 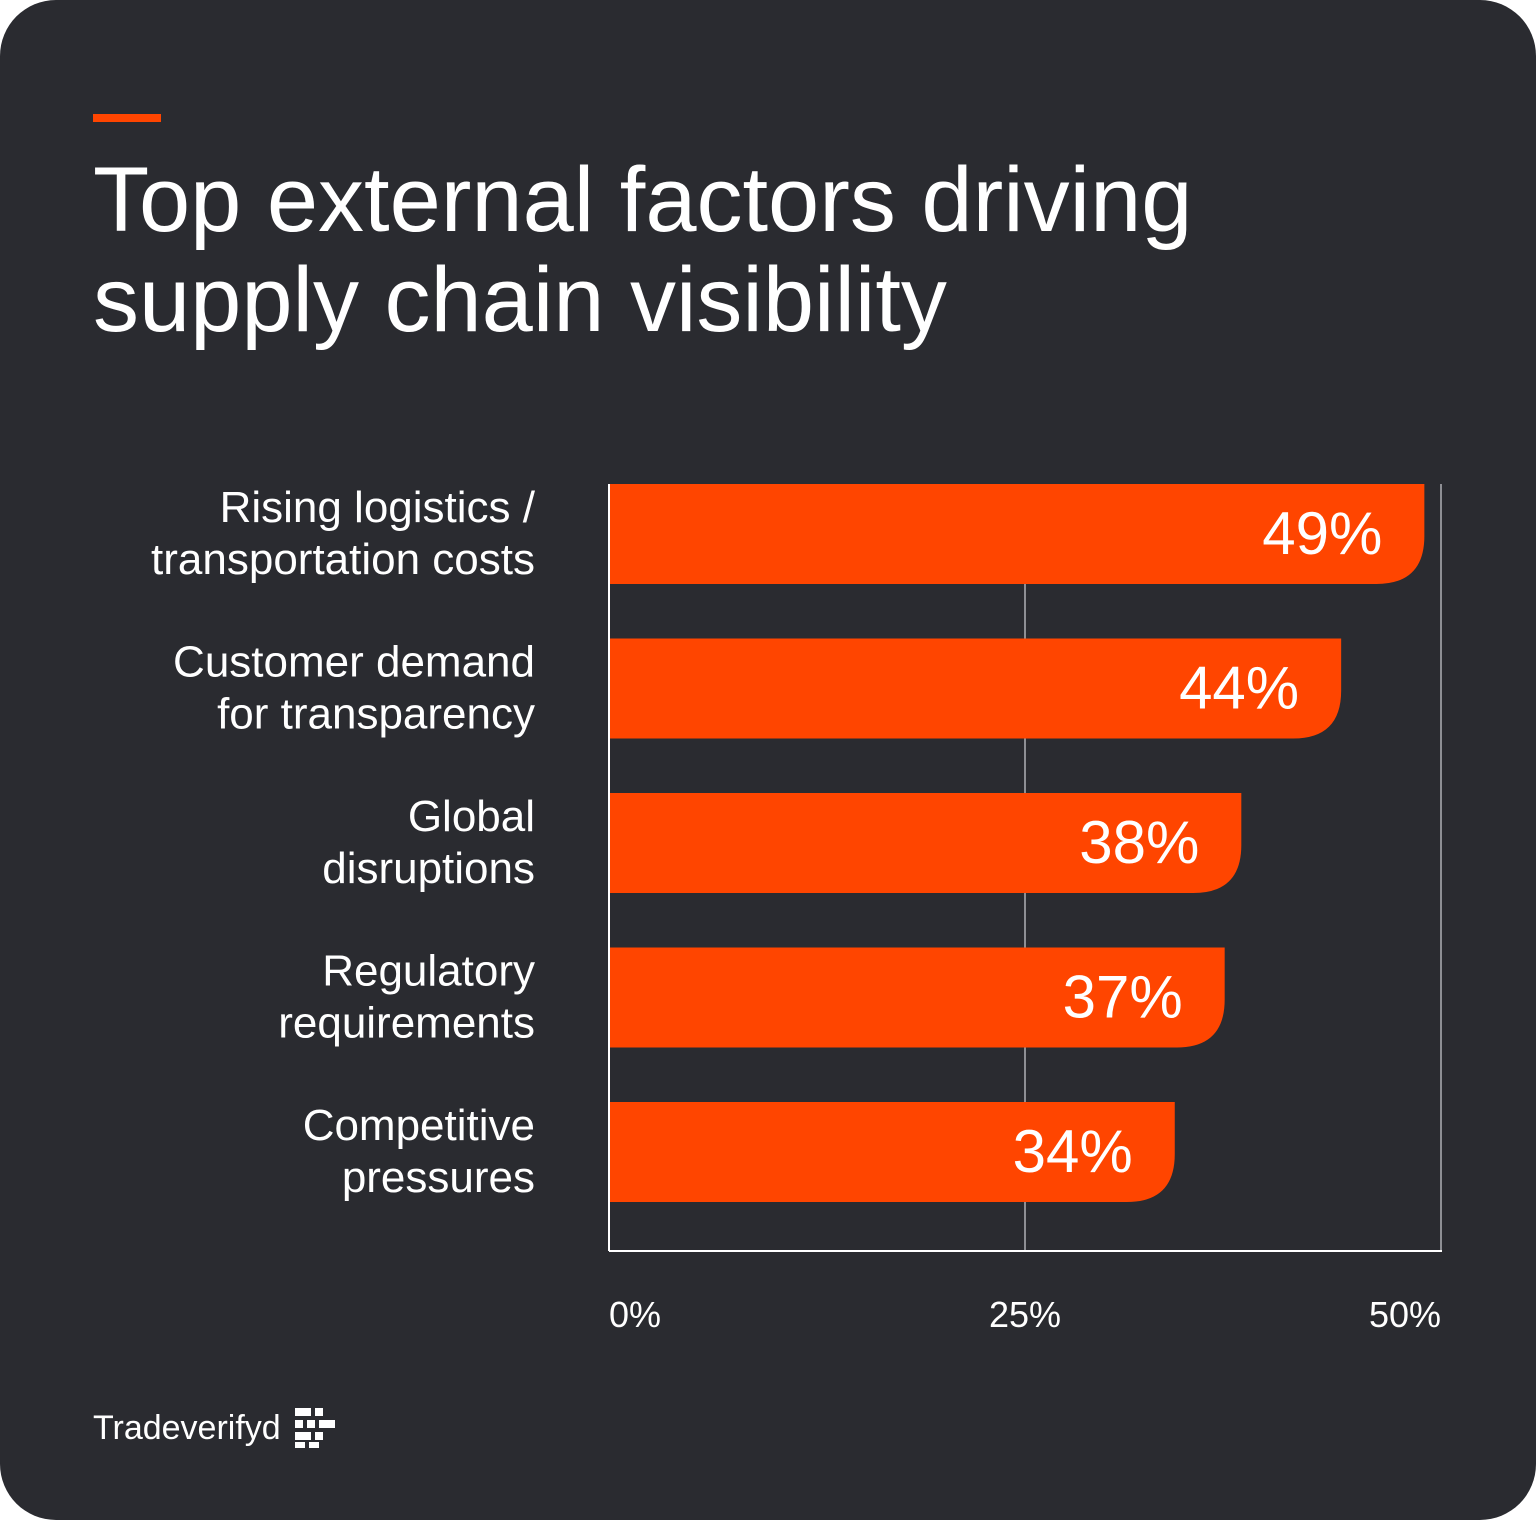 I want to click on x-tick-label: 50%, so click(x=1405, y=1314).